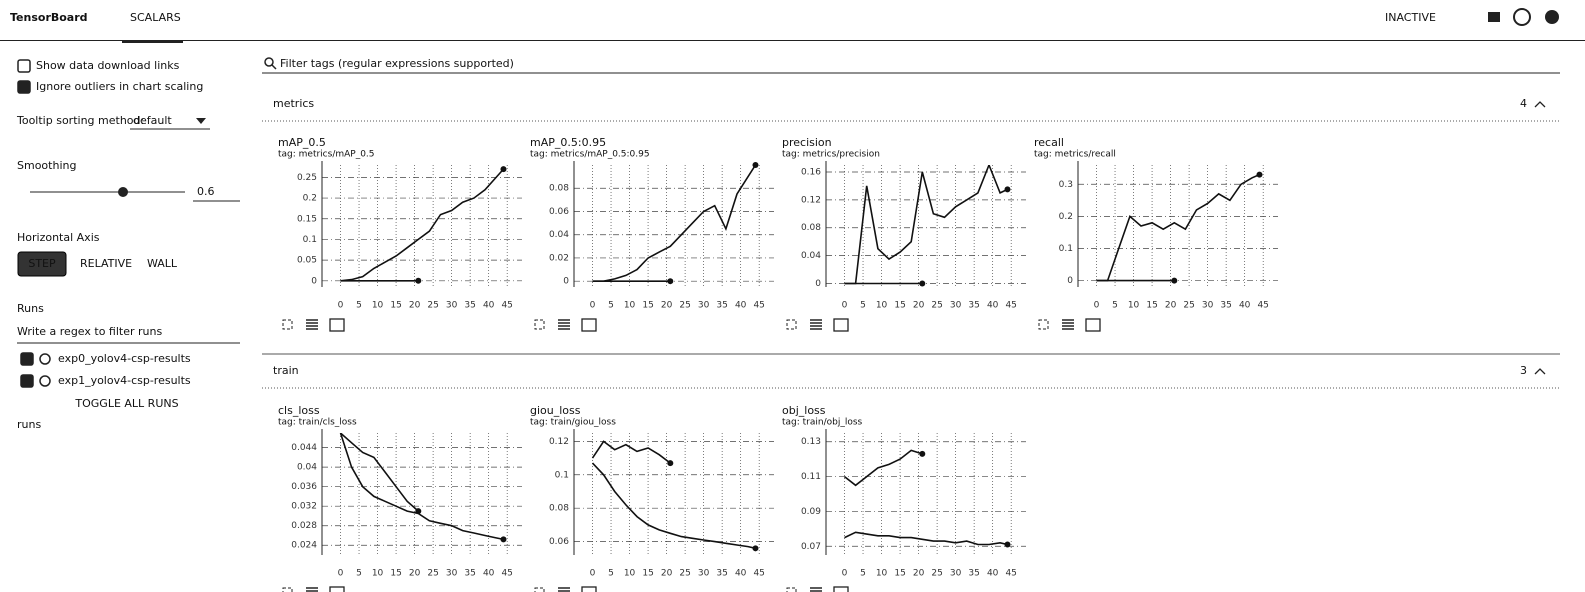  Describe the element at coordinates (573, 423) in the screenshot. I see `chart-tag: tag: train/giou_loss` at that location.